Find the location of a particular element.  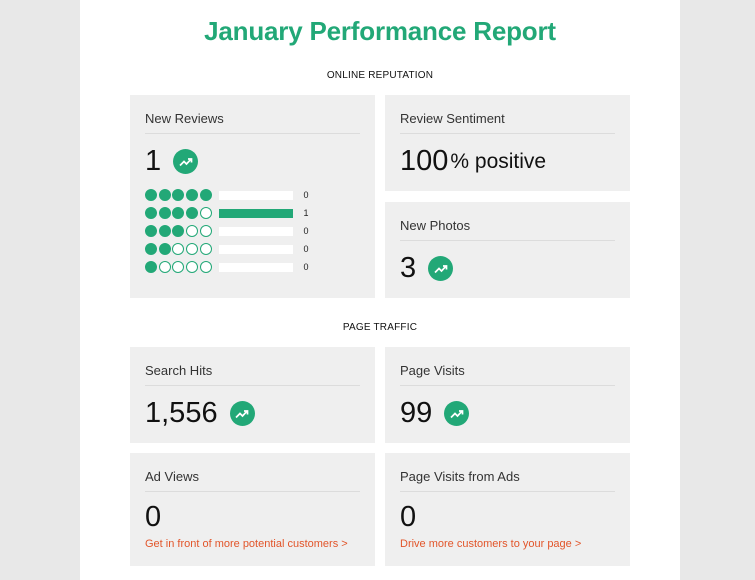

rating-row-2-star: 0 is located at coordinates (226, 249).